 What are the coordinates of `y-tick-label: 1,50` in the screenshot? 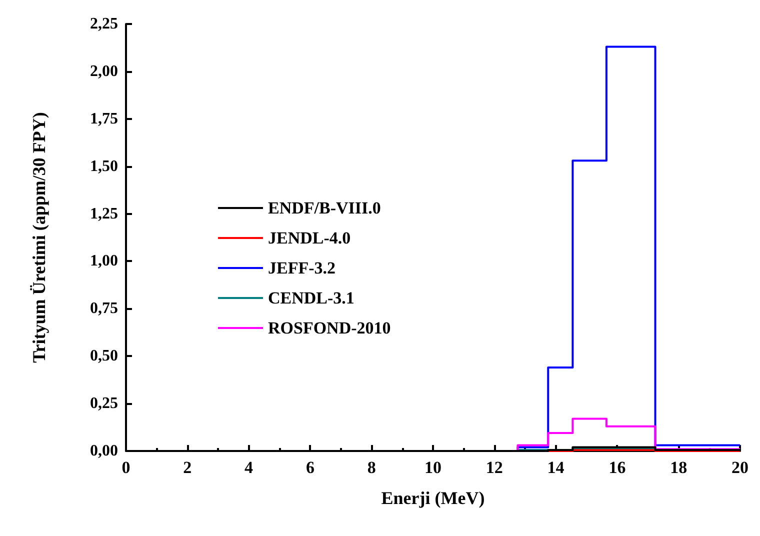 It's located at (104, 166).